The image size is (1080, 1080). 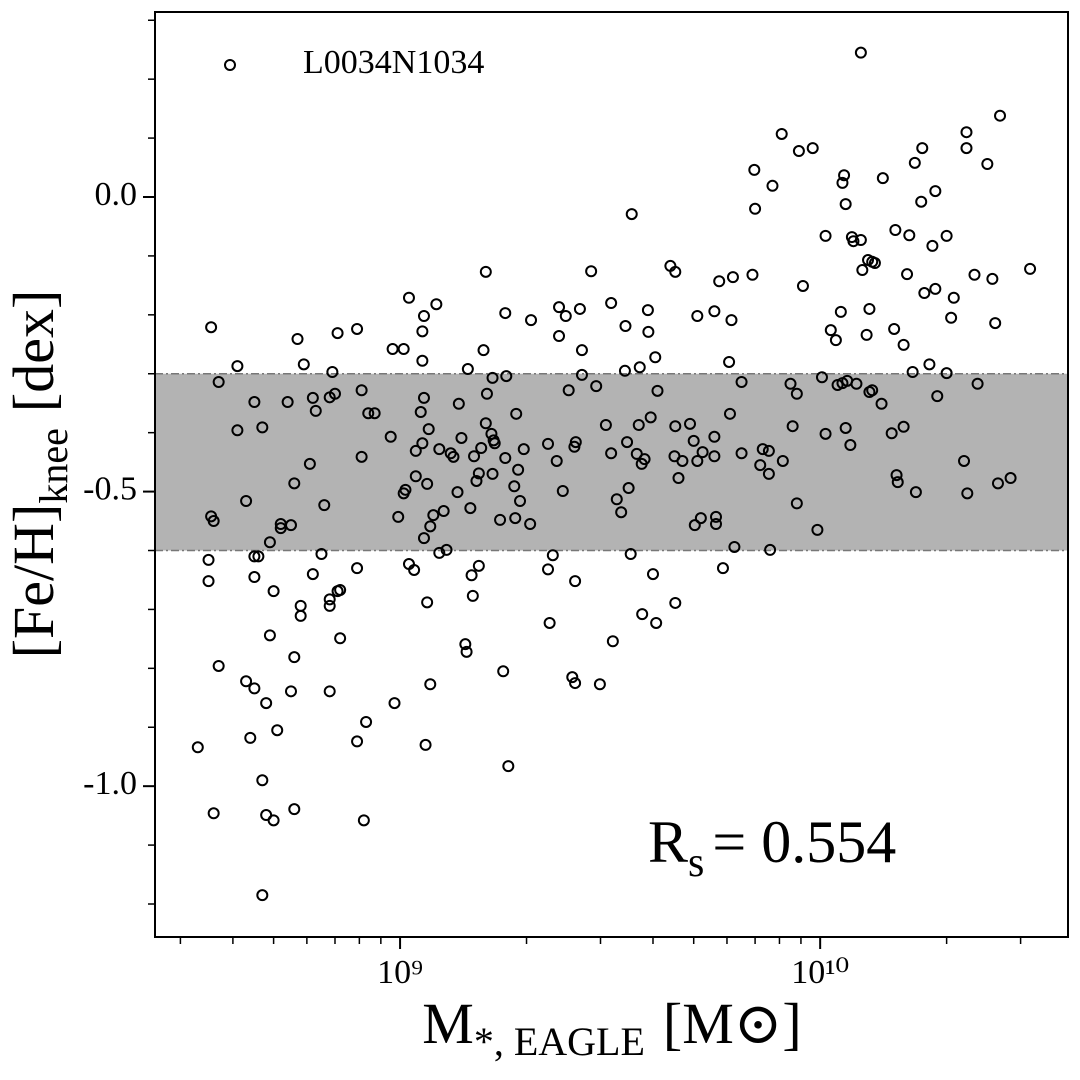 I want to click on y-axis-label: [Fe/H]knee [dex], so click(x=38, y=474).